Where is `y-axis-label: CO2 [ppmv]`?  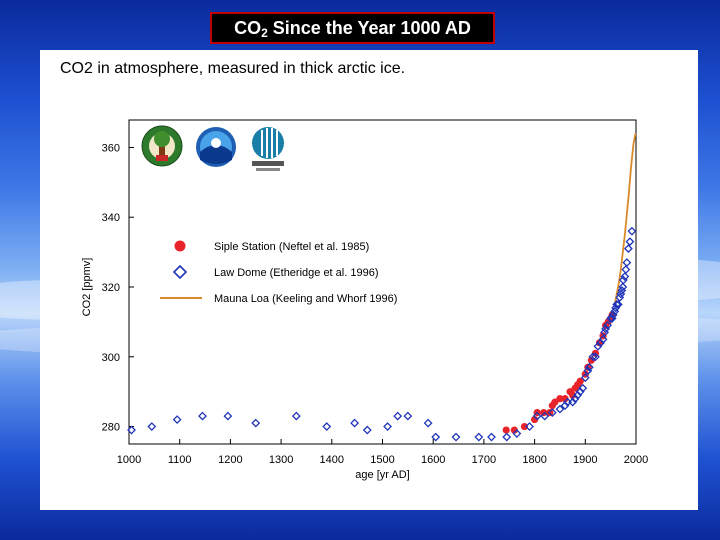
y-axis-label: CO2 [ppmv] is located at coordinates (87, 287).